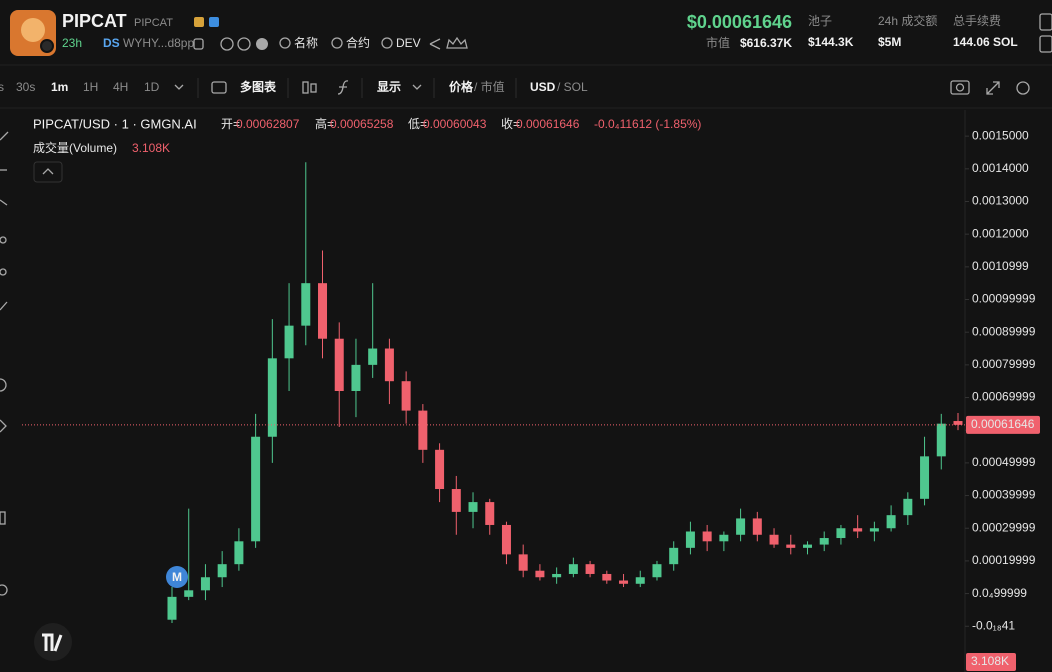  What do you see at coordinates (991, 662) in the screenshot?
I see `volume-badge` at bounding box center [991, 662].